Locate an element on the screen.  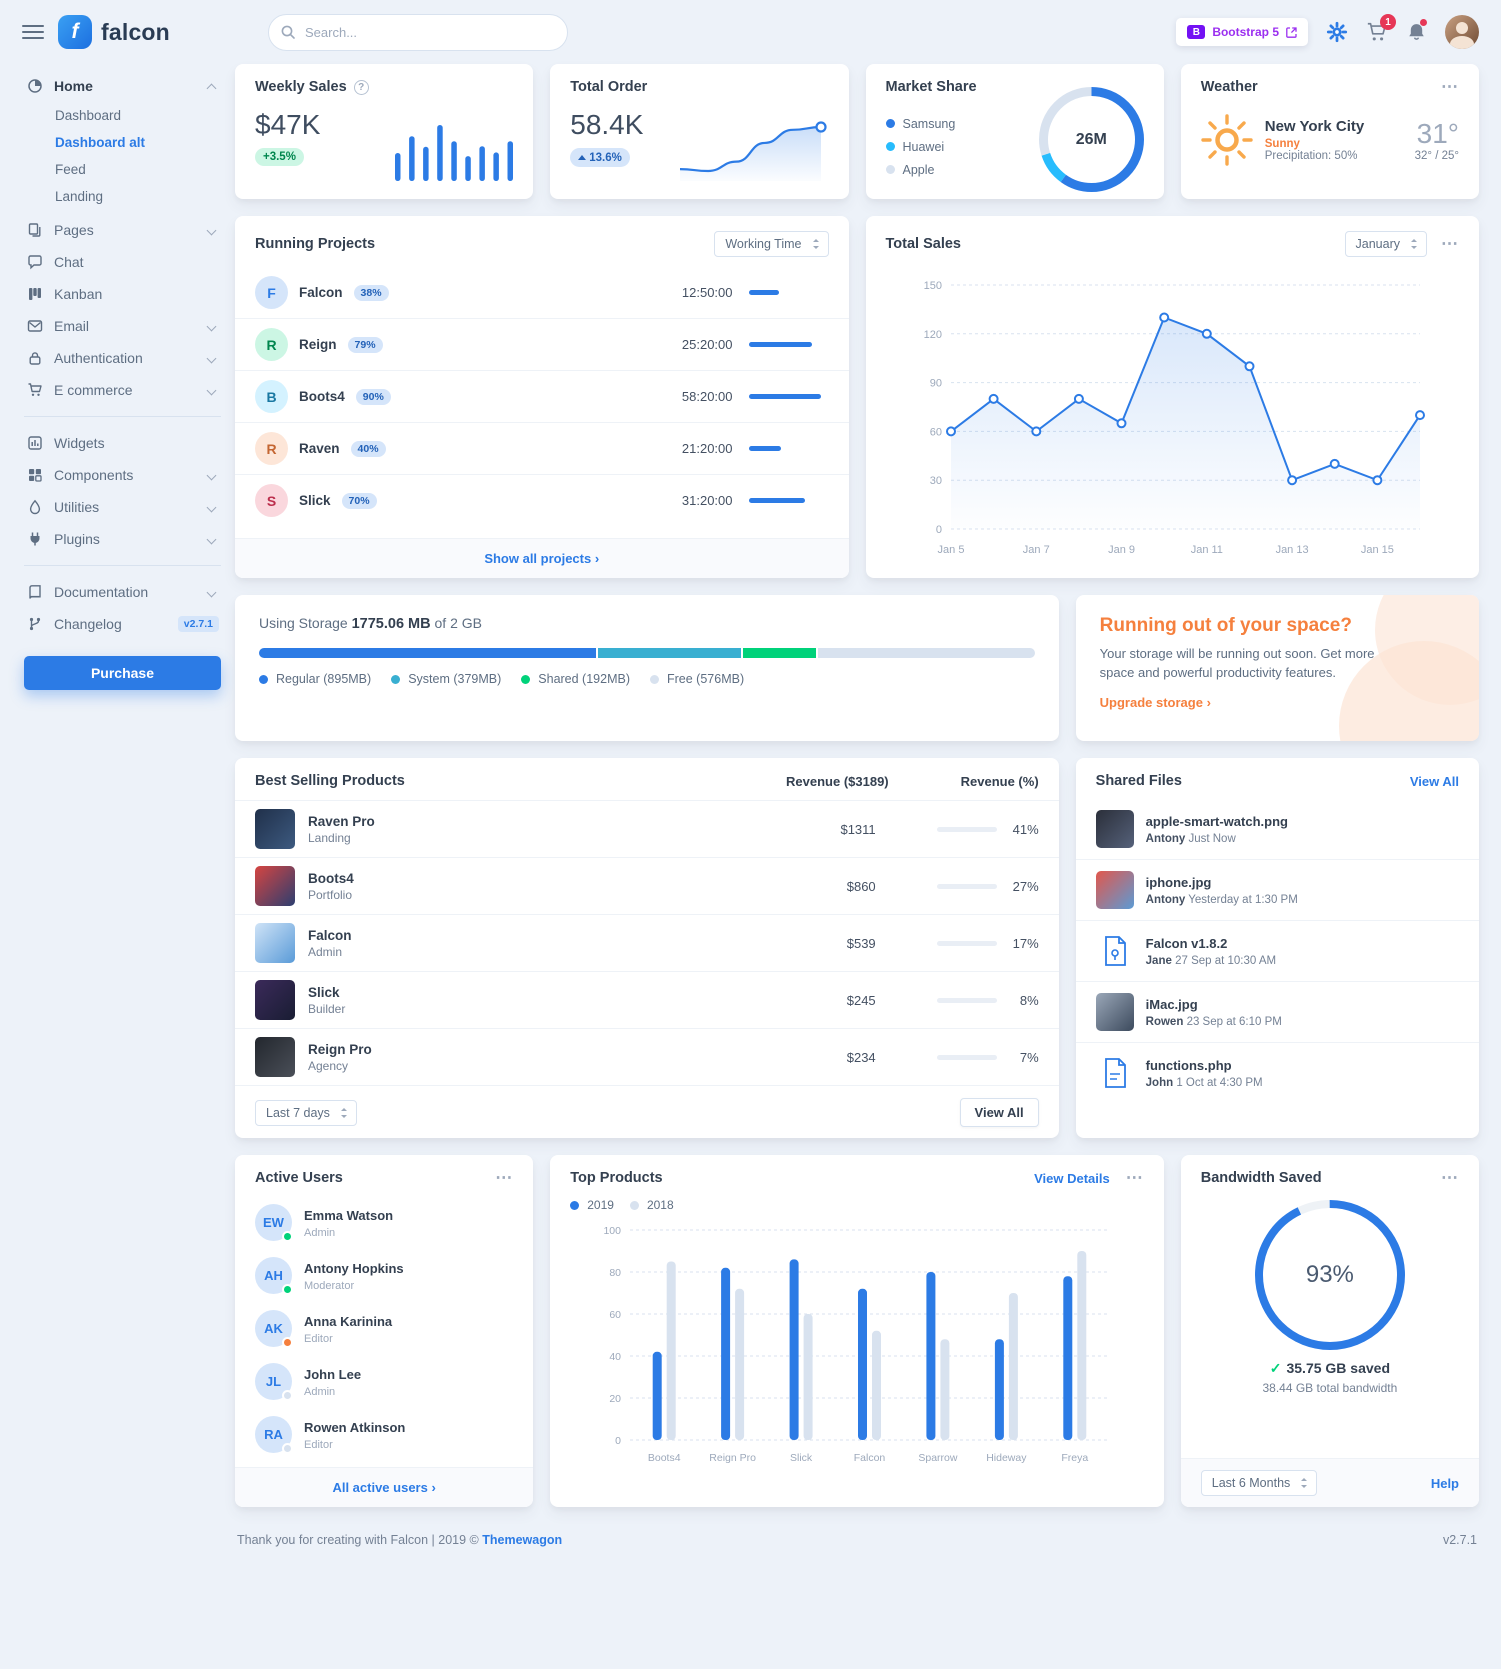
file-name: iphone.jpg is located at coordinates (1178, 882).